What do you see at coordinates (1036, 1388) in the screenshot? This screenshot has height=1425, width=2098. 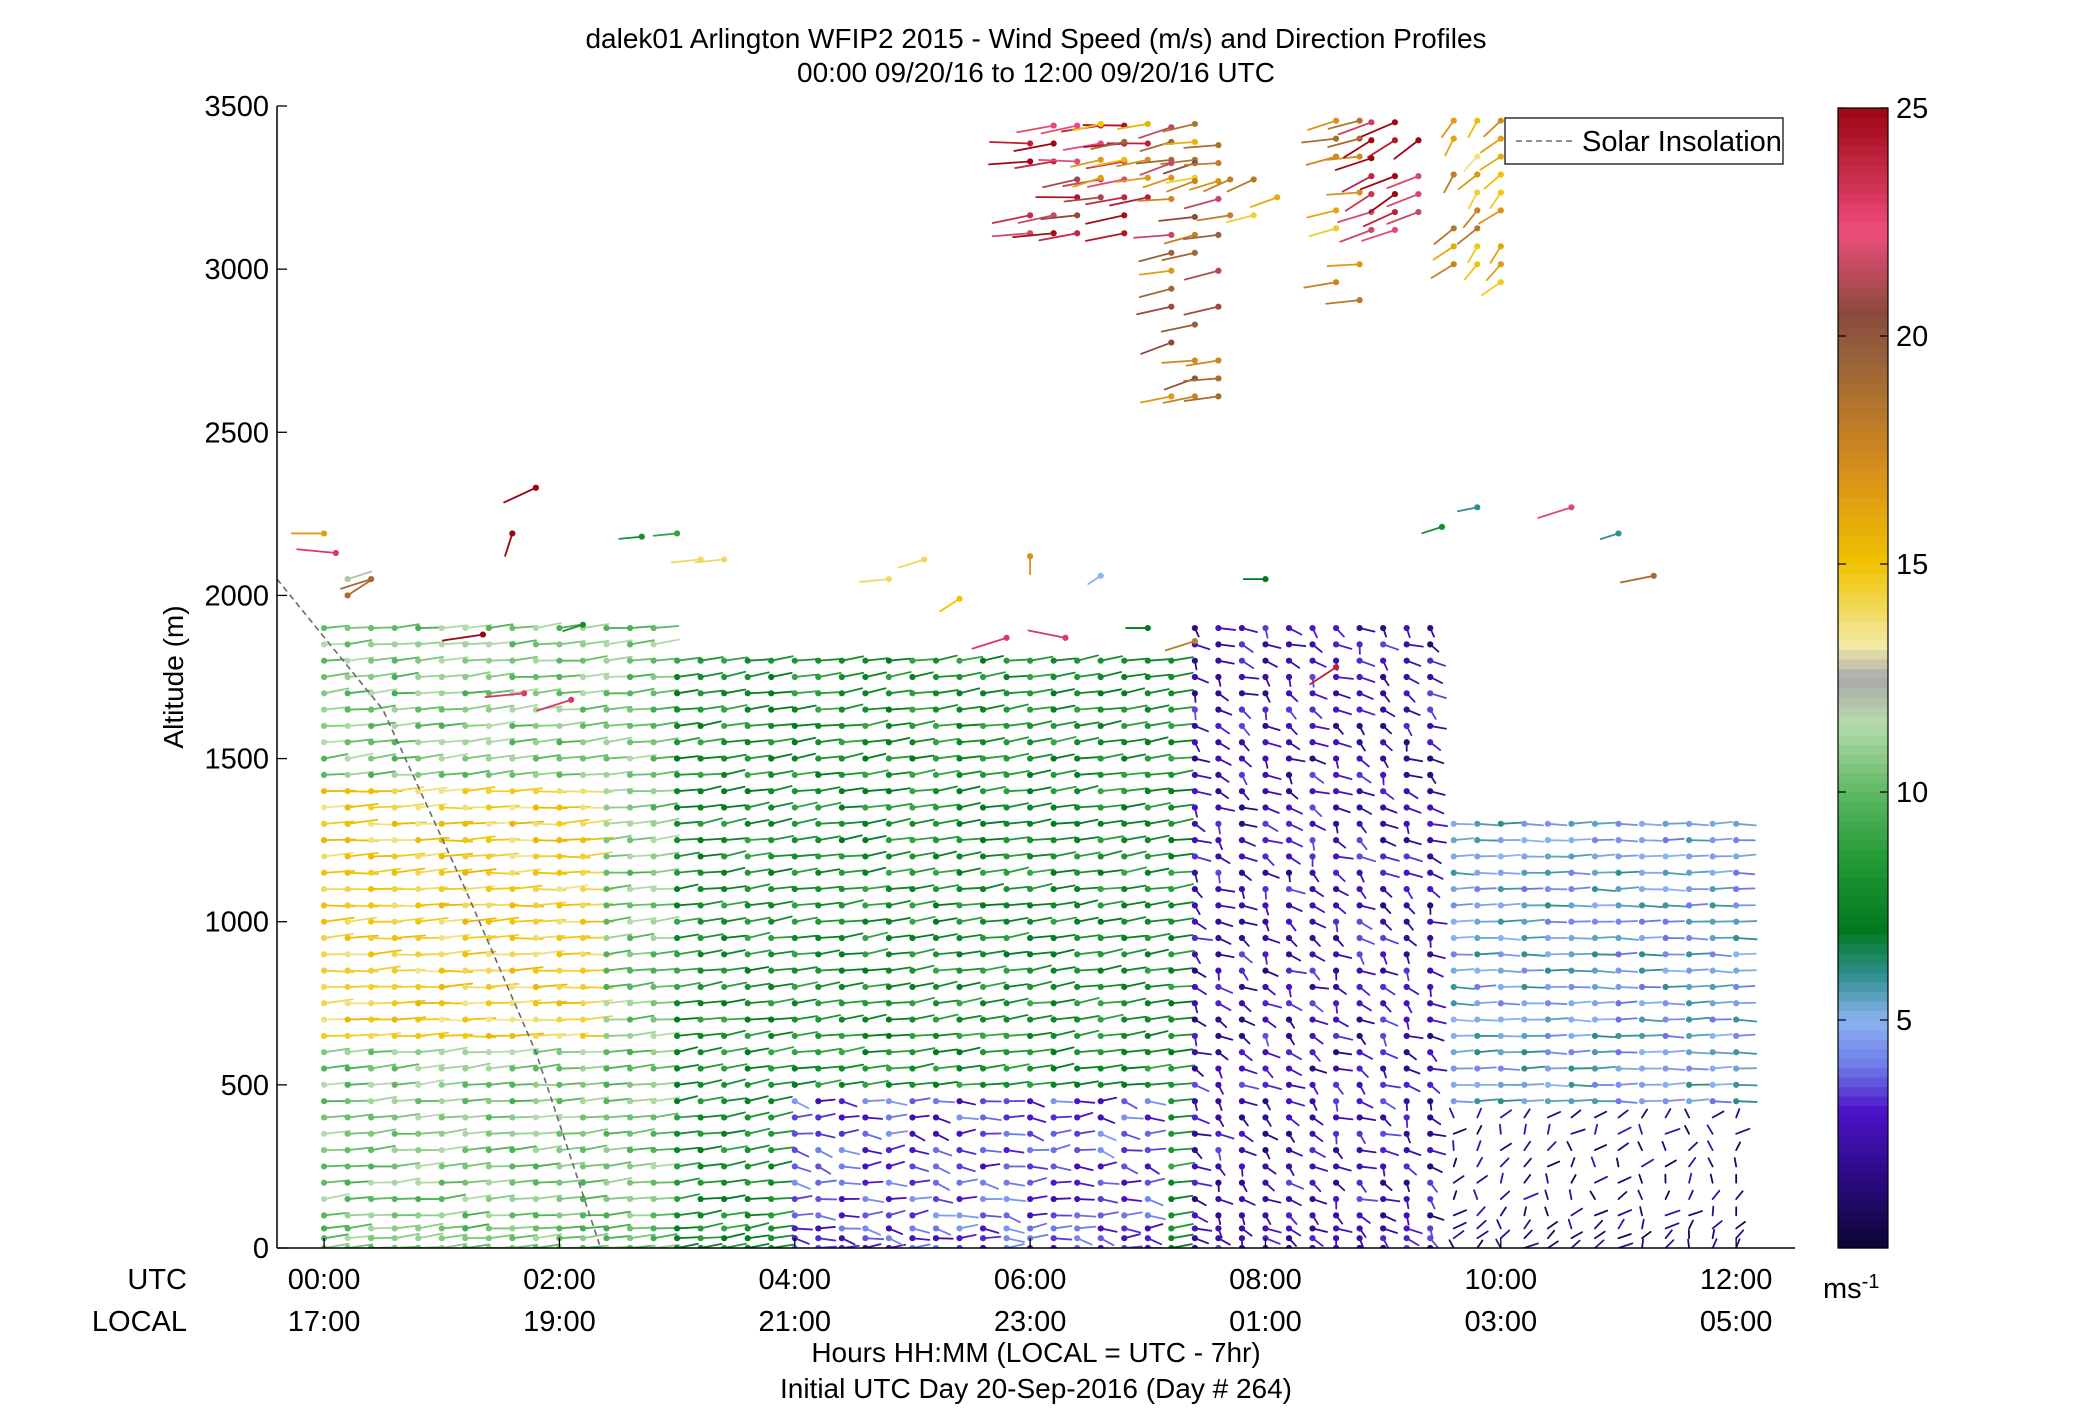 I see `x-axis-title-day: Initial UTC Day 20-Sep-2016 (Day # 264)` at bounding box center [1036, 1388].